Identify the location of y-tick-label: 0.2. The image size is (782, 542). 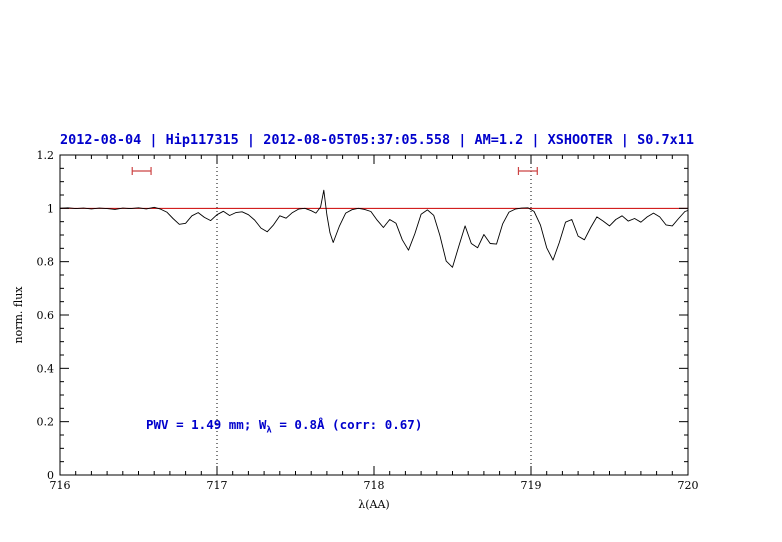
(46, 422).